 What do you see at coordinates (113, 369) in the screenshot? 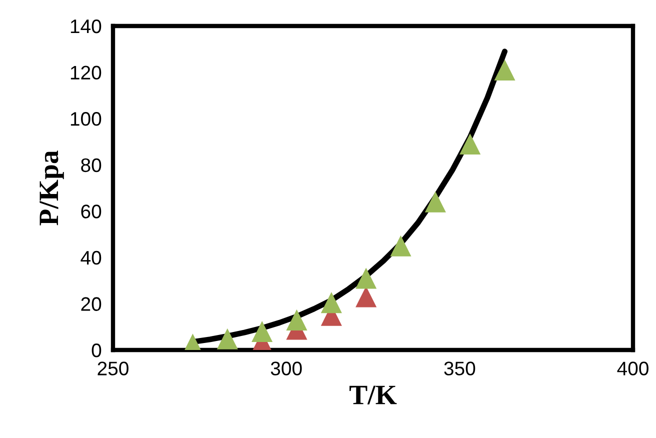
I see `x-tick-label: 250` at bounding box center [113, 369].